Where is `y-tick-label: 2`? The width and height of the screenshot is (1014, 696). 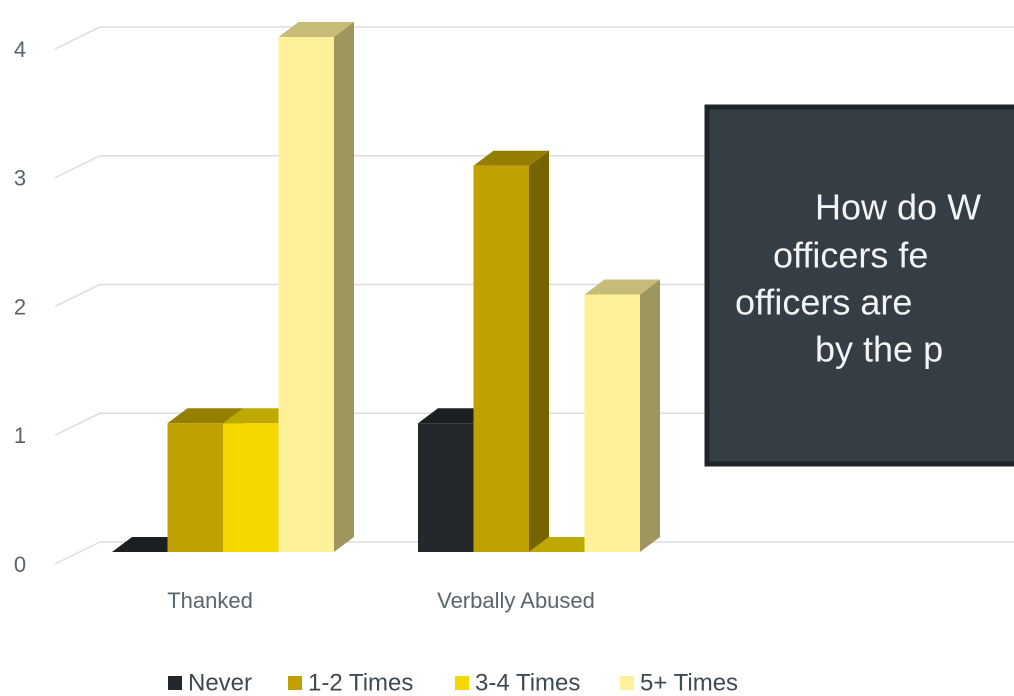 y-tick-label: 2 is located at coordinates (20, 306).